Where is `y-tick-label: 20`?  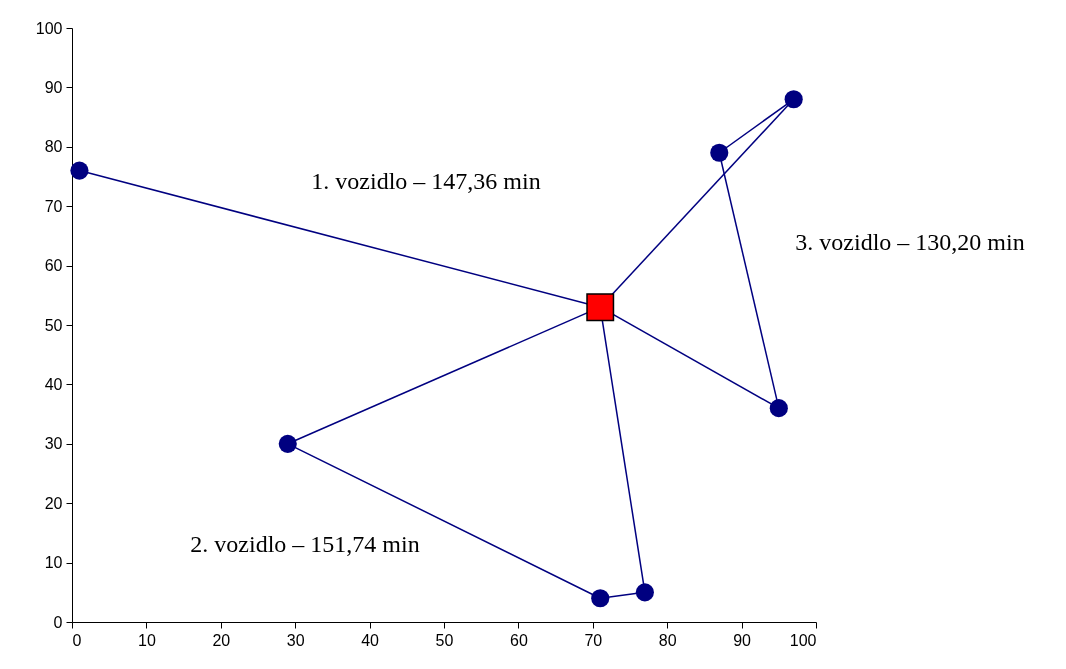 y-tick-label: 20 is located at coordinates (53, 503).